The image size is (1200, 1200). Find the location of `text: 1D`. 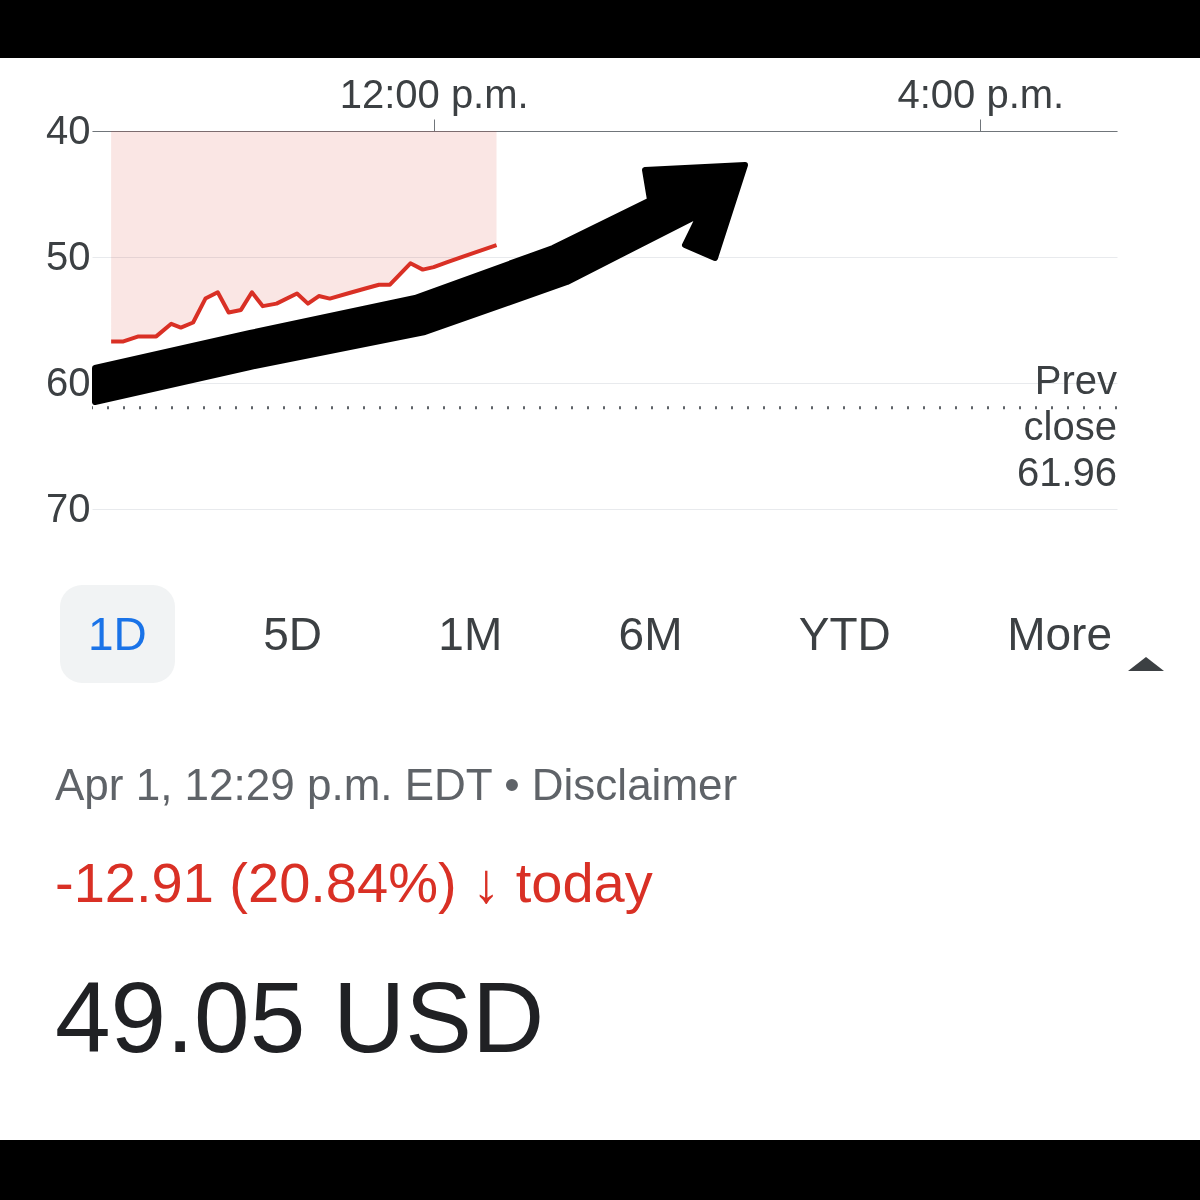

text: 1D is located at coordinates (117, 634).